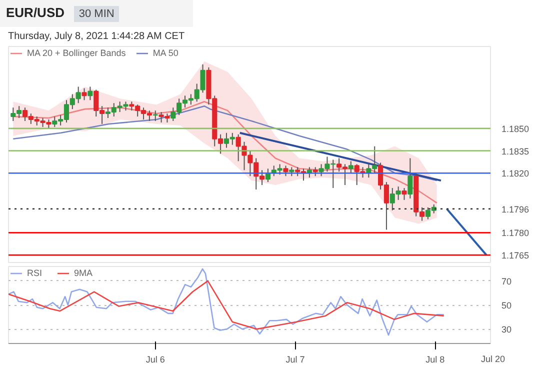 The width and height of the screenshot is (554, 367). I want to click on x-tick-label: Jul 6, so click(155, 359).